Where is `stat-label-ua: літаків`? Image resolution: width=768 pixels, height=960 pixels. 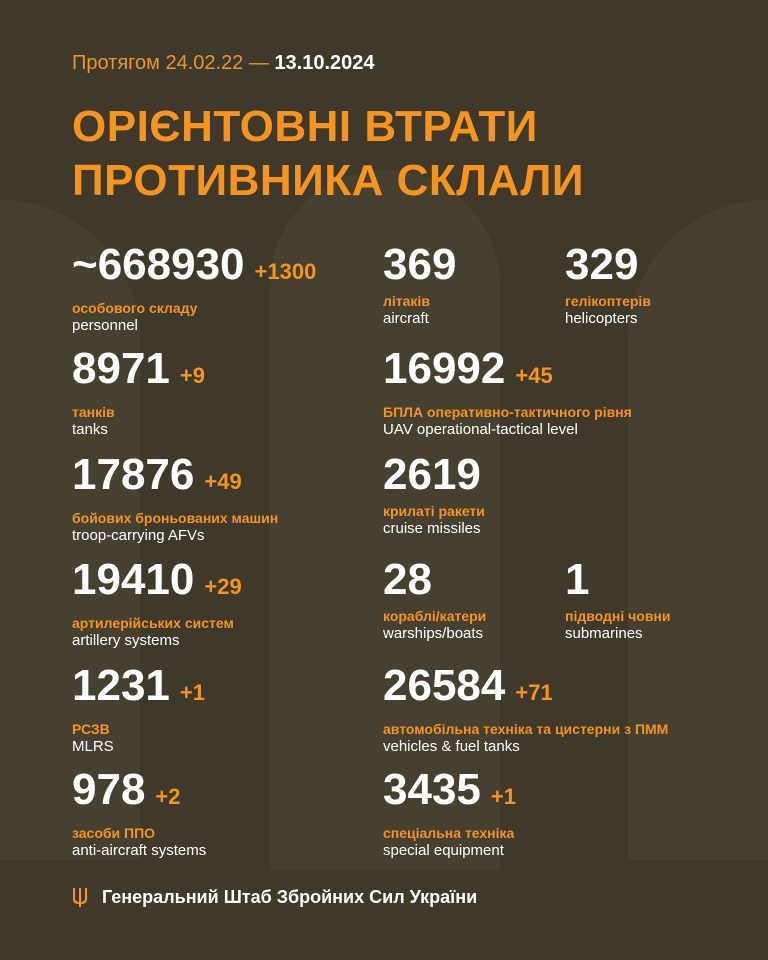 stat-label-ua: літаків is located at coordinates (406, 301).